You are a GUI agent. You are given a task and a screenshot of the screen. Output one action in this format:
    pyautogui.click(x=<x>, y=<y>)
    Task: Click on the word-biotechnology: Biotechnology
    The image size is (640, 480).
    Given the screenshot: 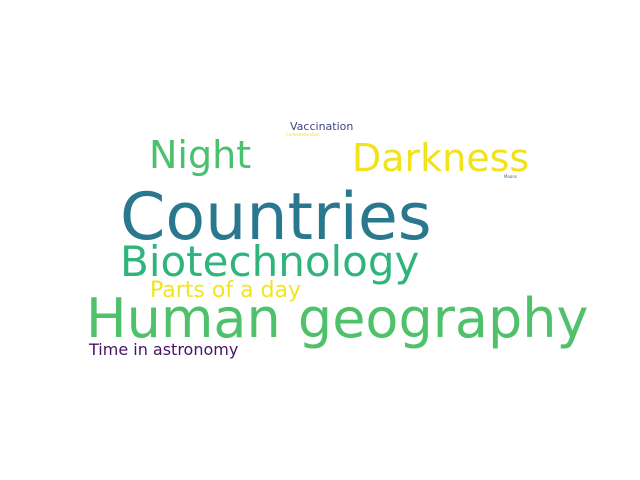 What is the action you would take?
    pyautogui.click(x=270, y=261)
    